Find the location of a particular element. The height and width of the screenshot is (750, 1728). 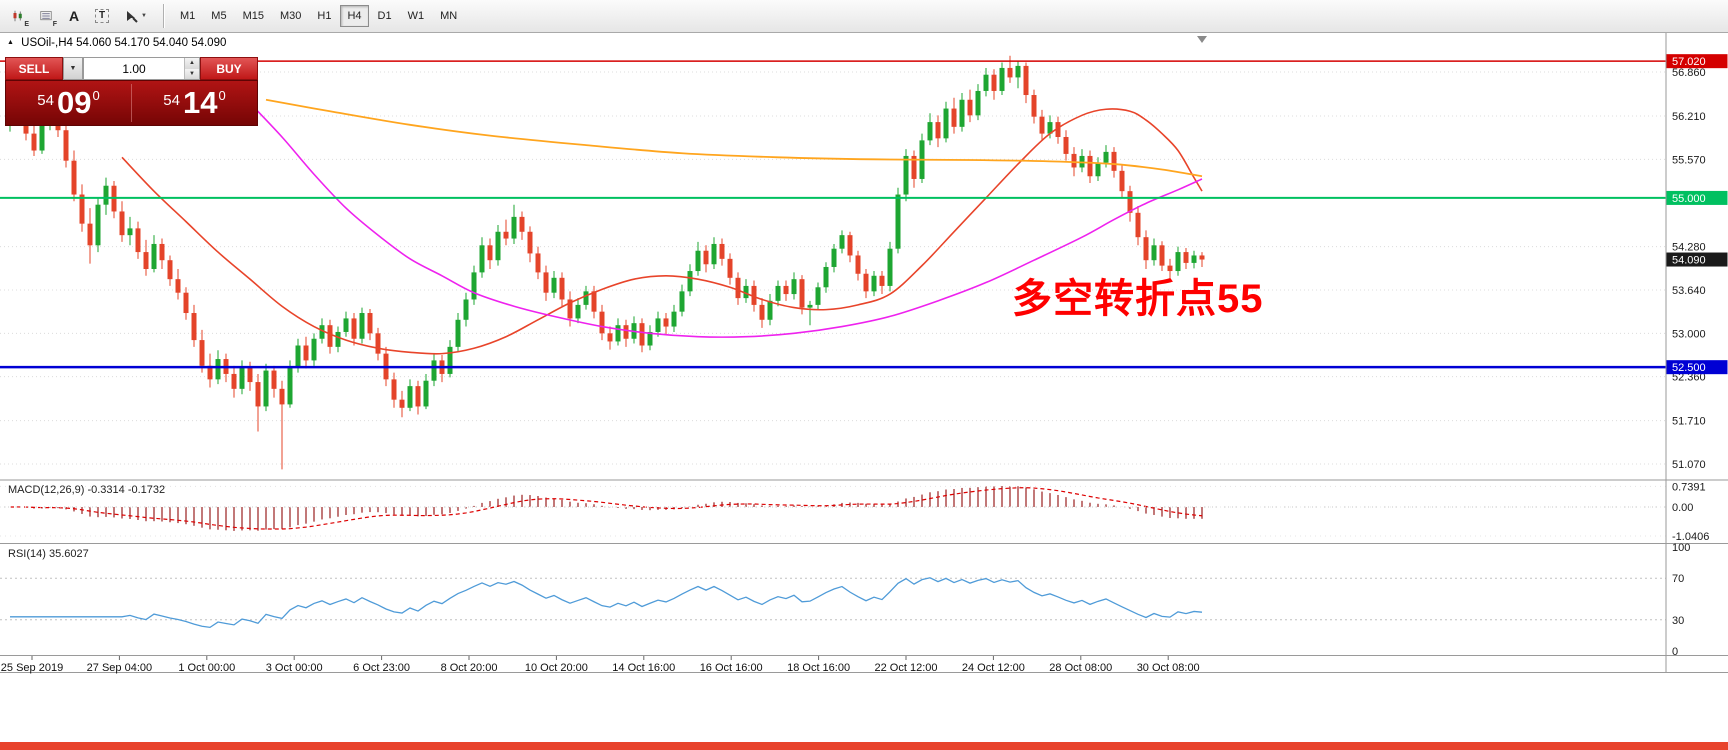

volume-increase-button: ▲ is located at coordinates (192, 63).